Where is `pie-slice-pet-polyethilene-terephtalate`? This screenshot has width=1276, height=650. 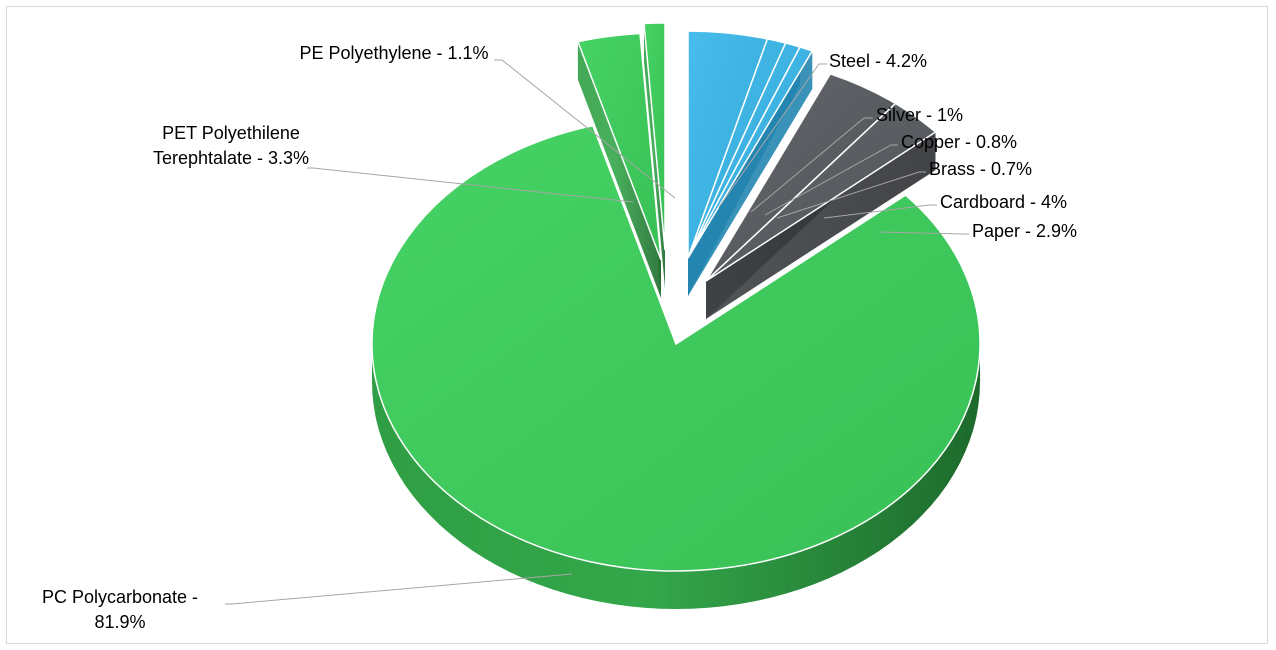 pie-slice-pet-polyethilene-terephtalate is located at coordinates (619, 146).